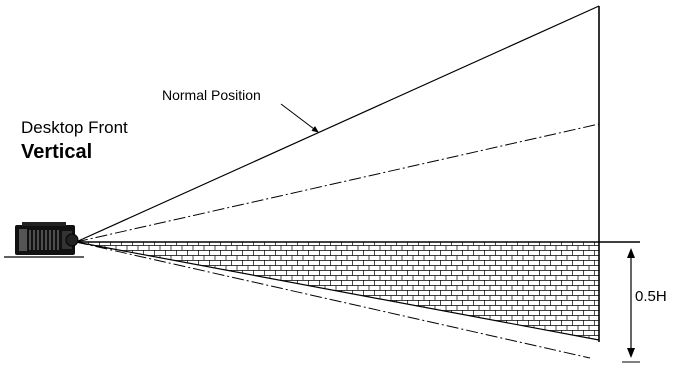  What do you see at coordinates (299, 118) in the screenshot?
I see `leader-arrow` at bounding box center [299, 118].